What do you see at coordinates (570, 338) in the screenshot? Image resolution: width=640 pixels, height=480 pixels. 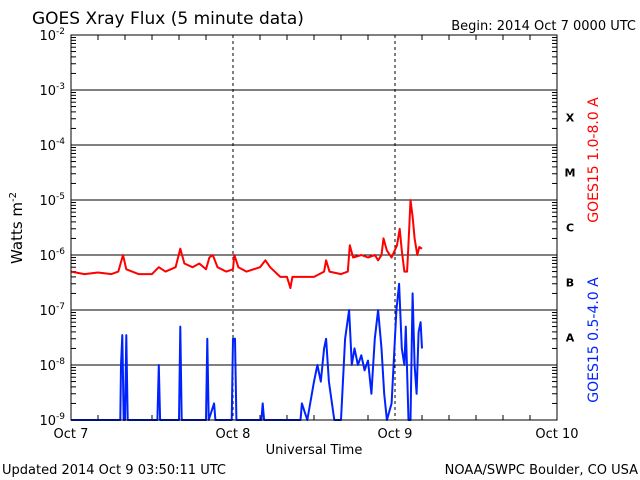 I see `flare-class-label: A` at bounding box center [570, 338].